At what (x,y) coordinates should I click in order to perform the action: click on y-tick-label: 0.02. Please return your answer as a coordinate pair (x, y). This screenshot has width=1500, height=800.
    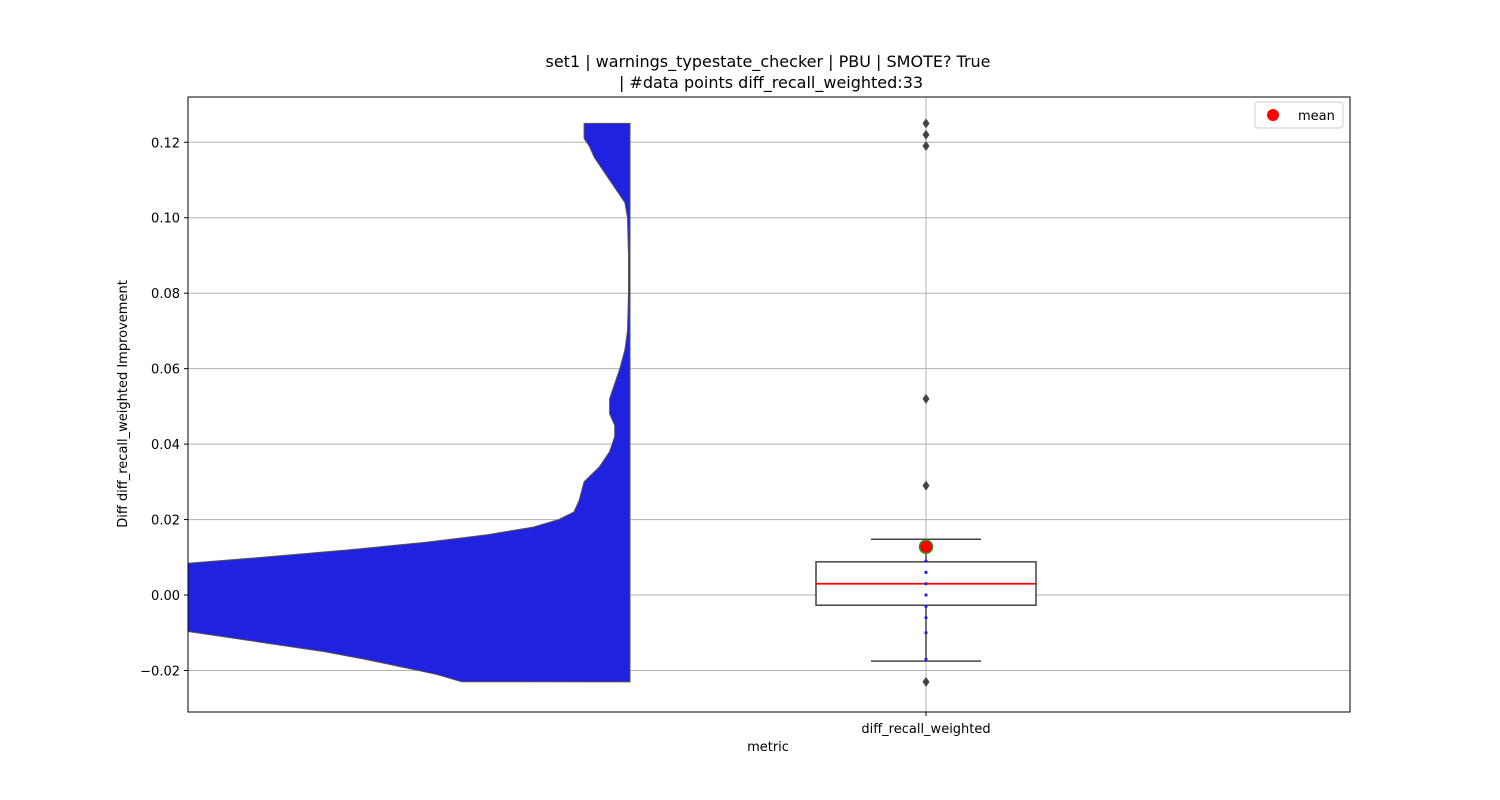
    Looking at the image, I should click on (165, 521).